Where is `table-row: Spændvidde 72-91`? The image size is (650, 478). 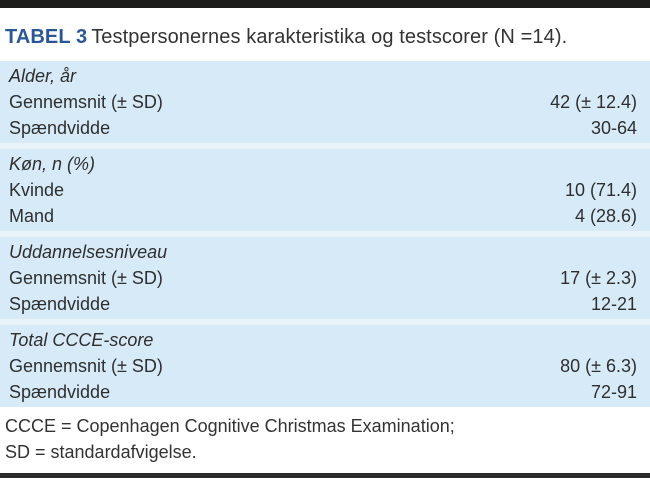
table-row: Spændvidde 72-91 is located at coordinates (323, 392).